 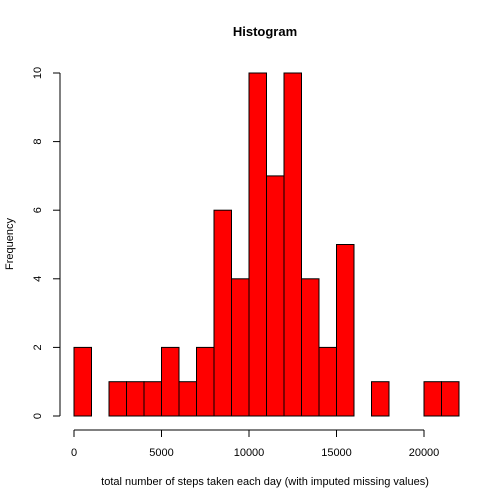 I want to click on y-axis: 0 2 4 6 8 10, so click(x=46, y=243).